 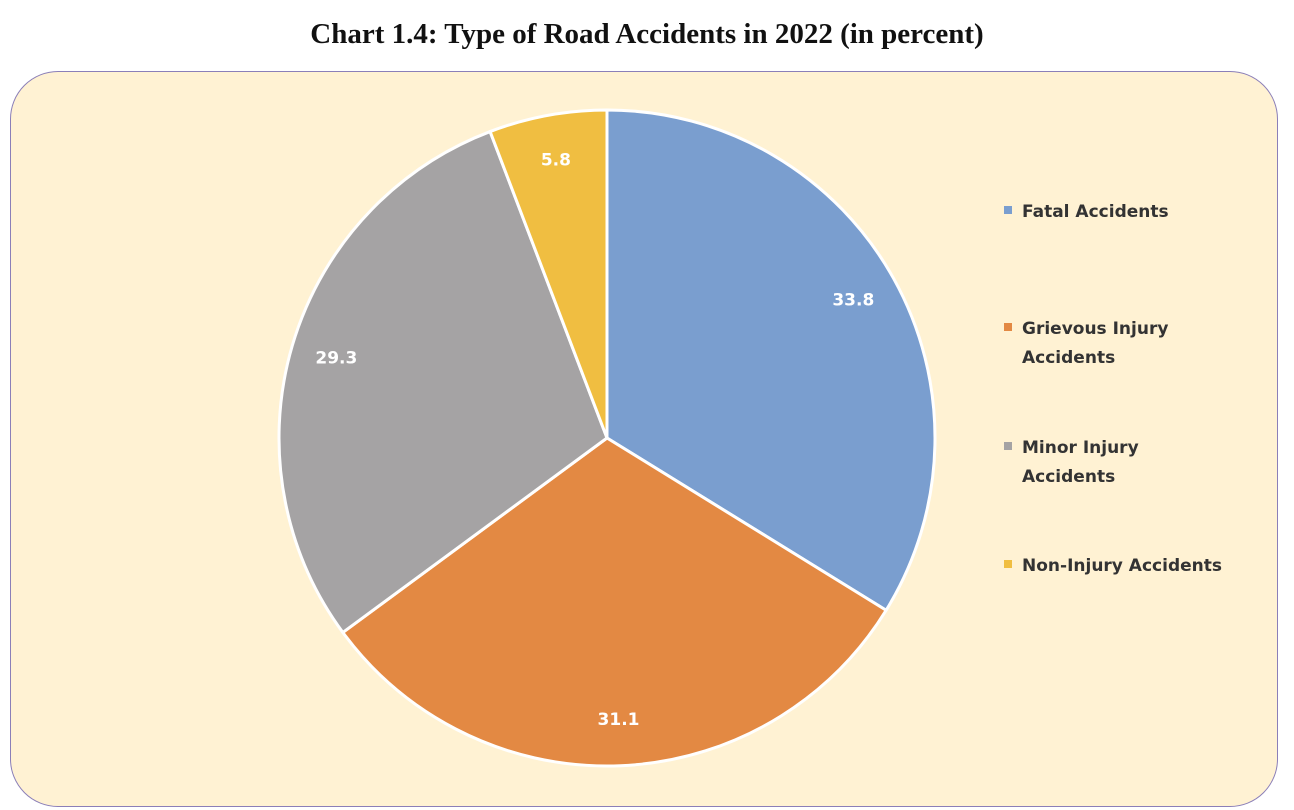 What do you see at coordinates (548, 274) in the screenshot?
I see `pie-slice-non-injury` at bounding box center [548, 274].